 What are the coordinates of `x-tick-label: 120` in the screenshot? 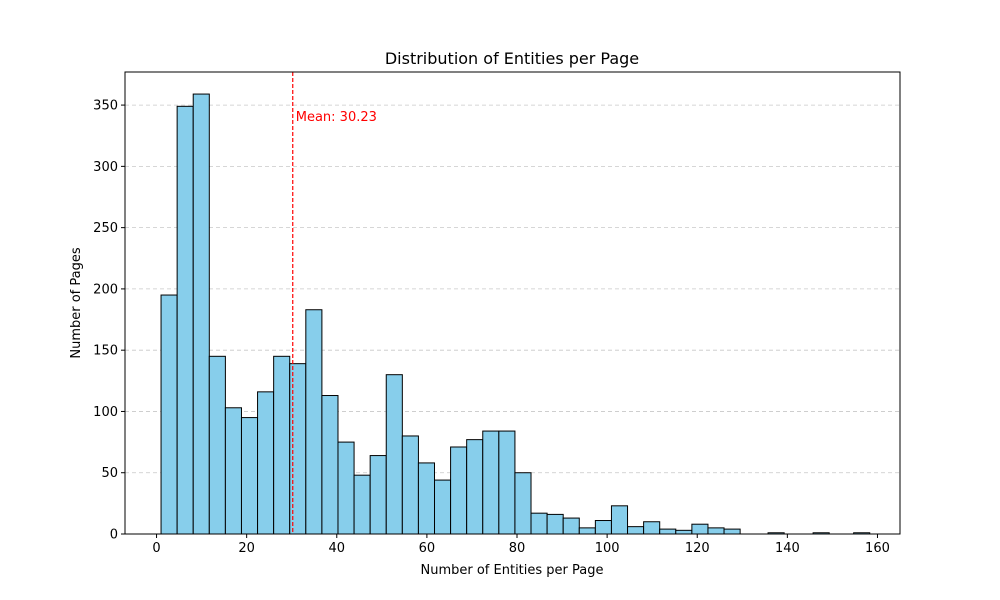 It's located at (697, 548).